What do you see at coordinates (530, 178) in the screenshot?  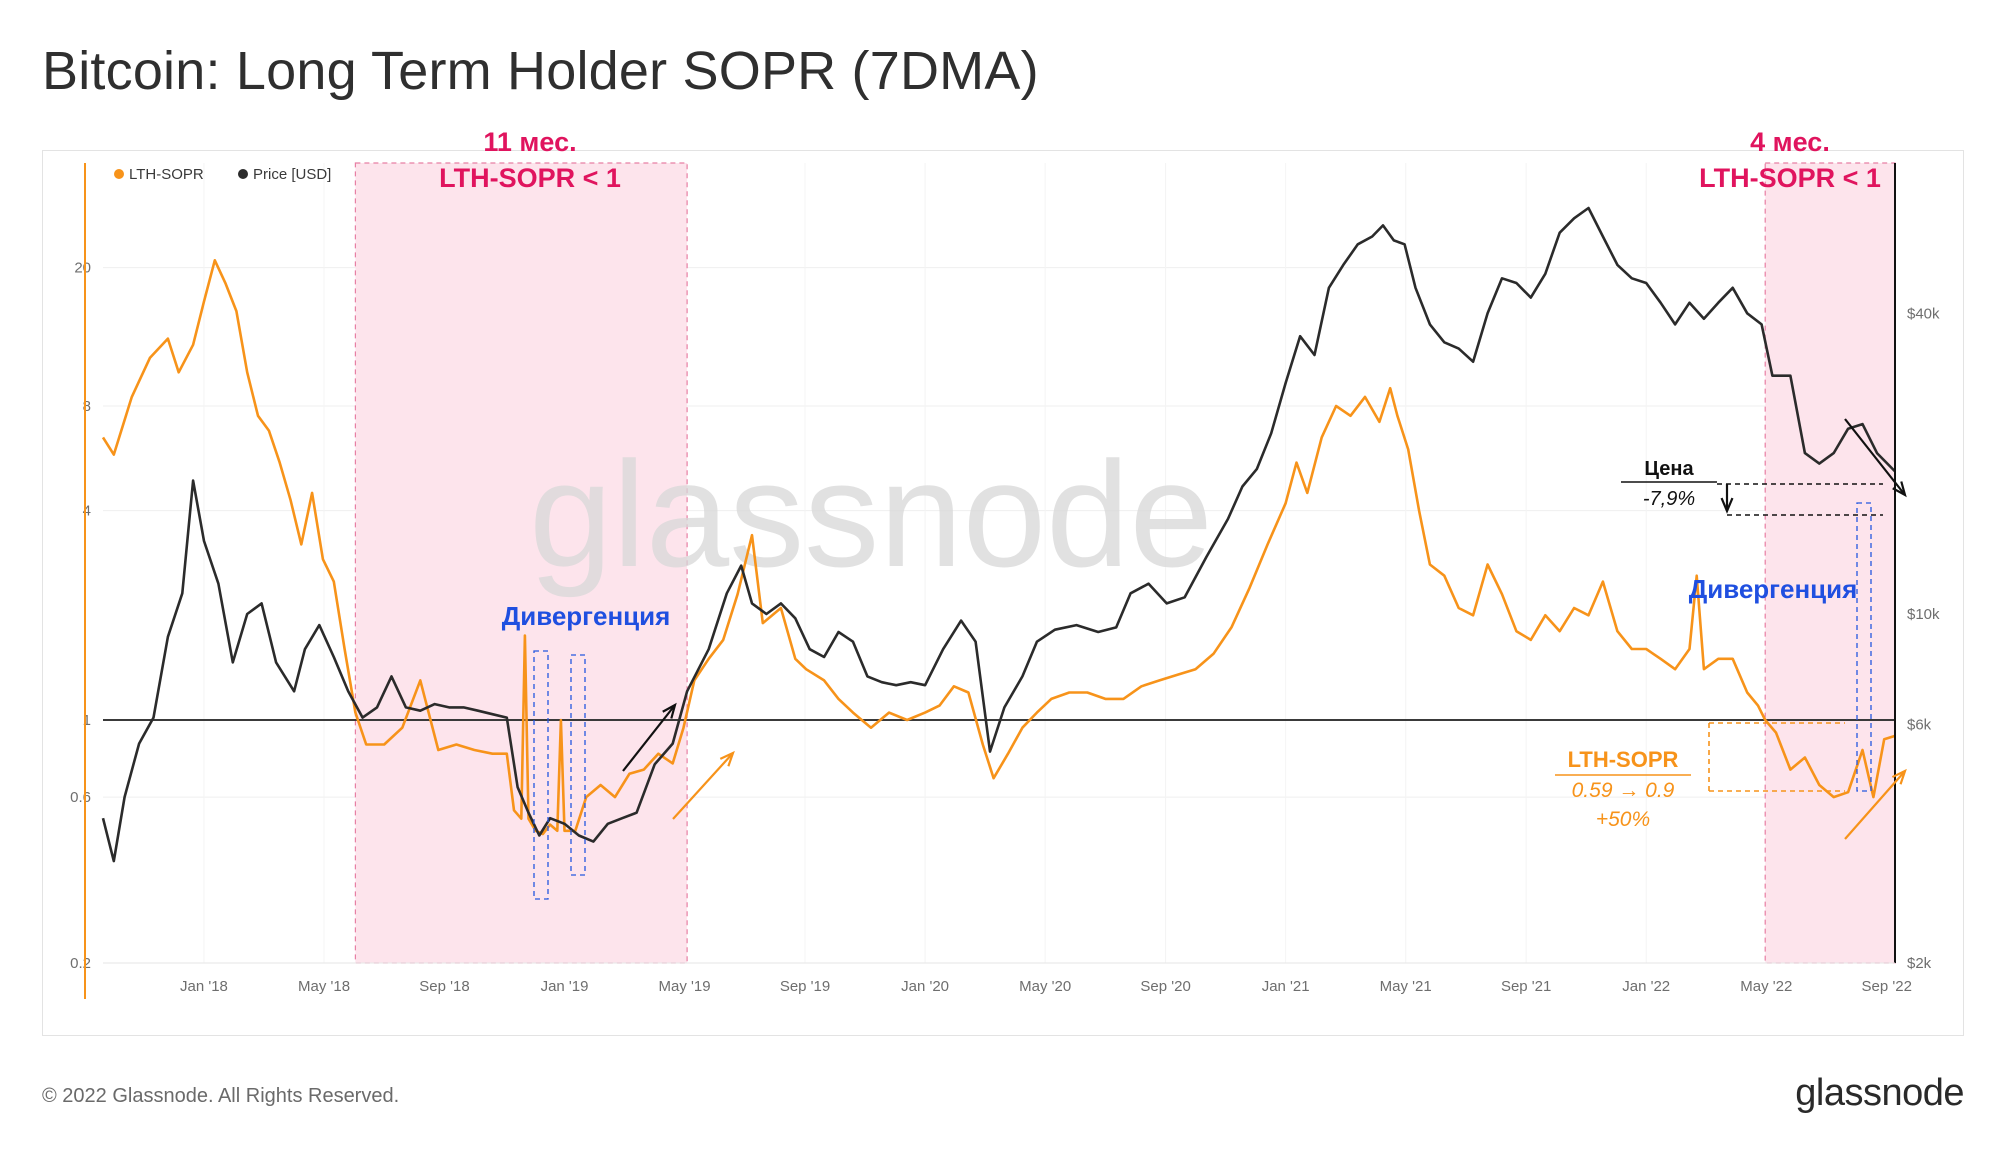 I see `period1-condition: LTH-SOPR < 1` at bounding box center [530, 178].